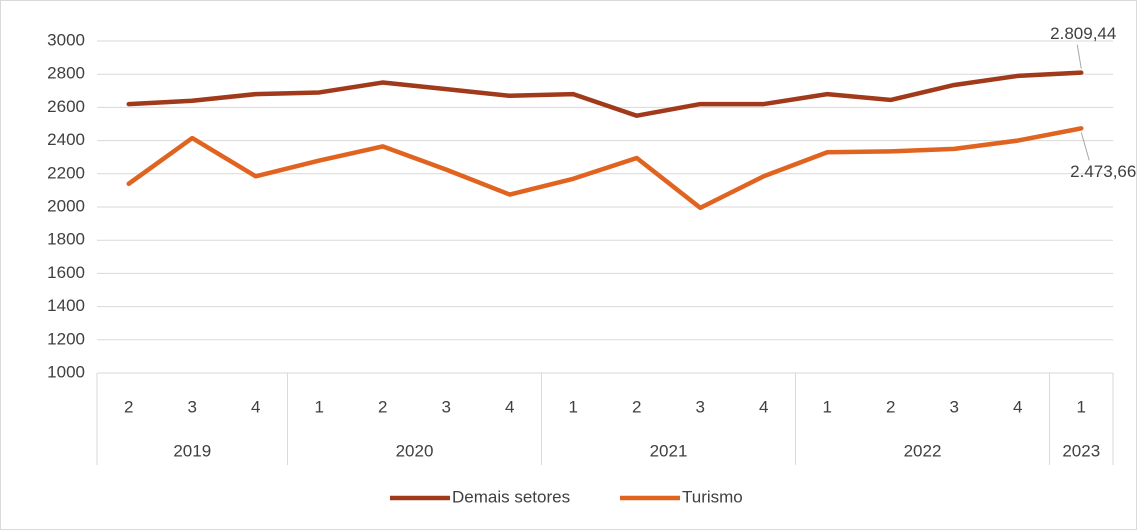 This screenshot has height=530, width=1137. Describe the element at coordinates (66, 172) in the screenshot. I see `y-tick-label: 2200` at that location.